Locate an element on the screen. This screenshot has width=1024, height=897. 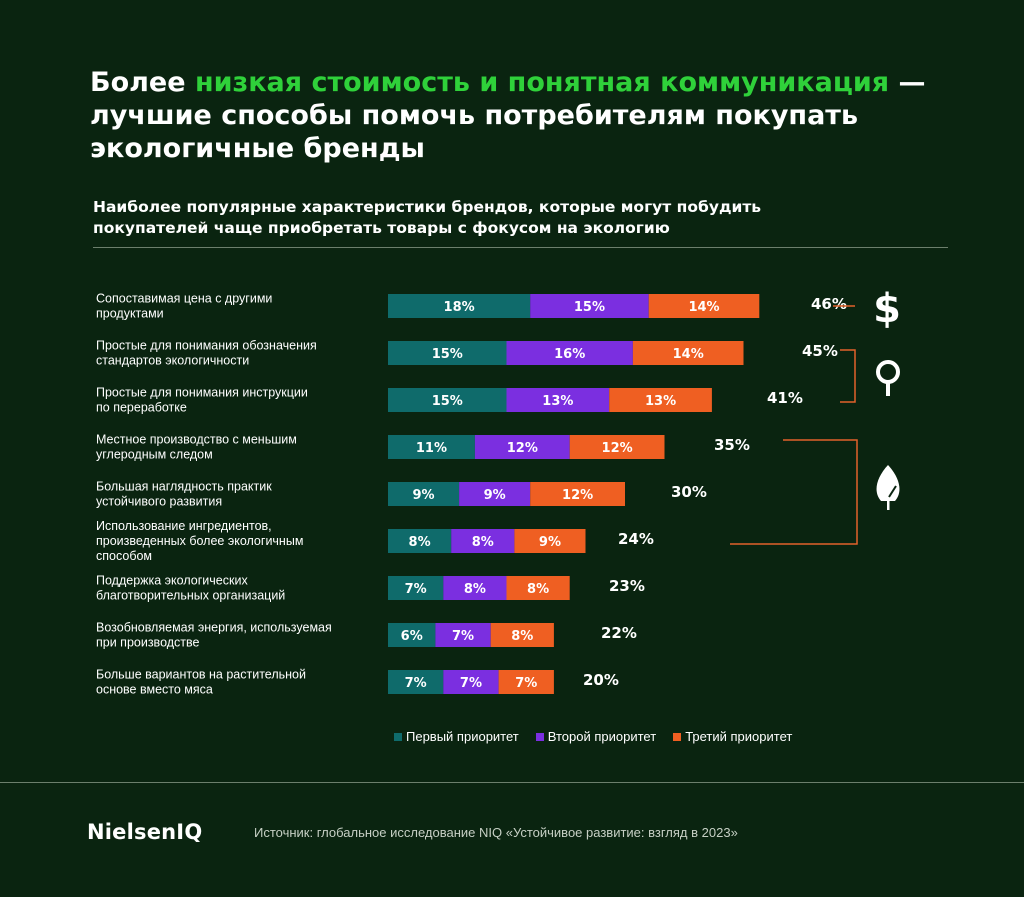
nielseniq-logo: NielsenIQ is located at coordinates (145, 832).